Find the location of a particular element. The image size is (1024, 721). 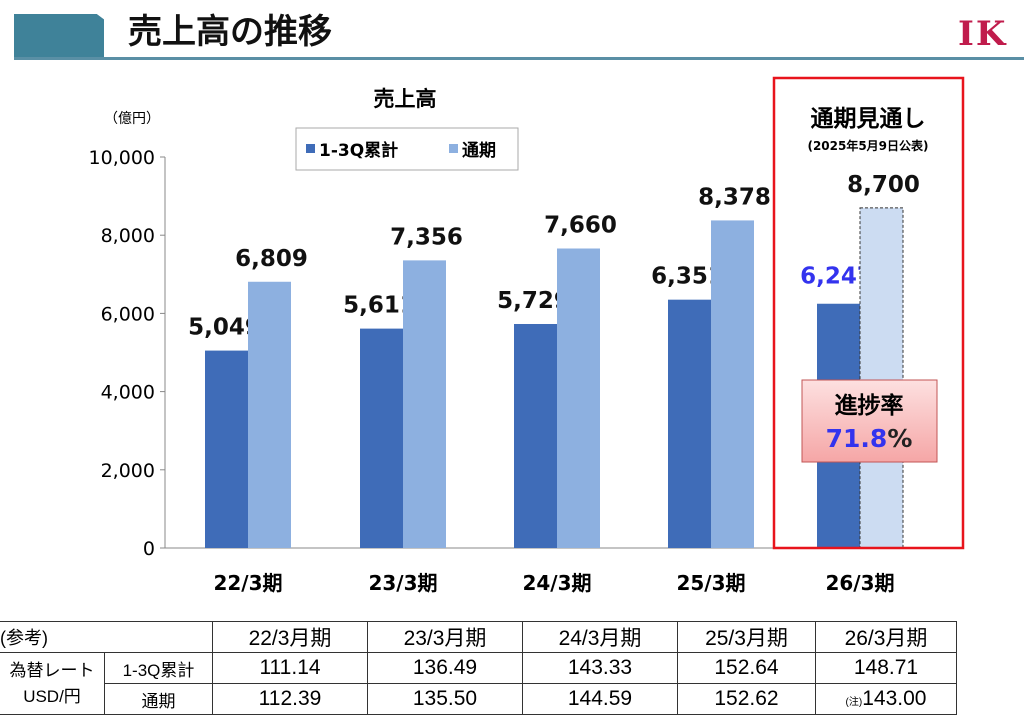

table-cell: (注)143.00 is located at coordinates (886, 699).